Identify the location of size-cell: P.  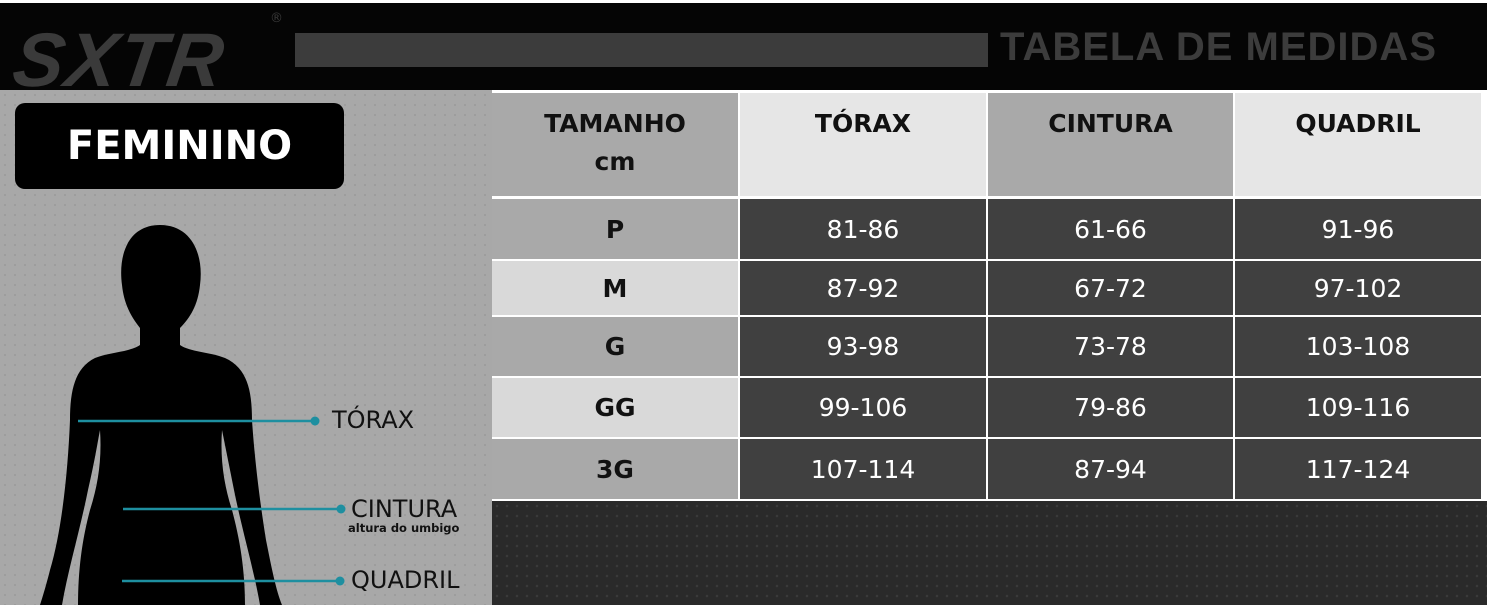
(615, 229).